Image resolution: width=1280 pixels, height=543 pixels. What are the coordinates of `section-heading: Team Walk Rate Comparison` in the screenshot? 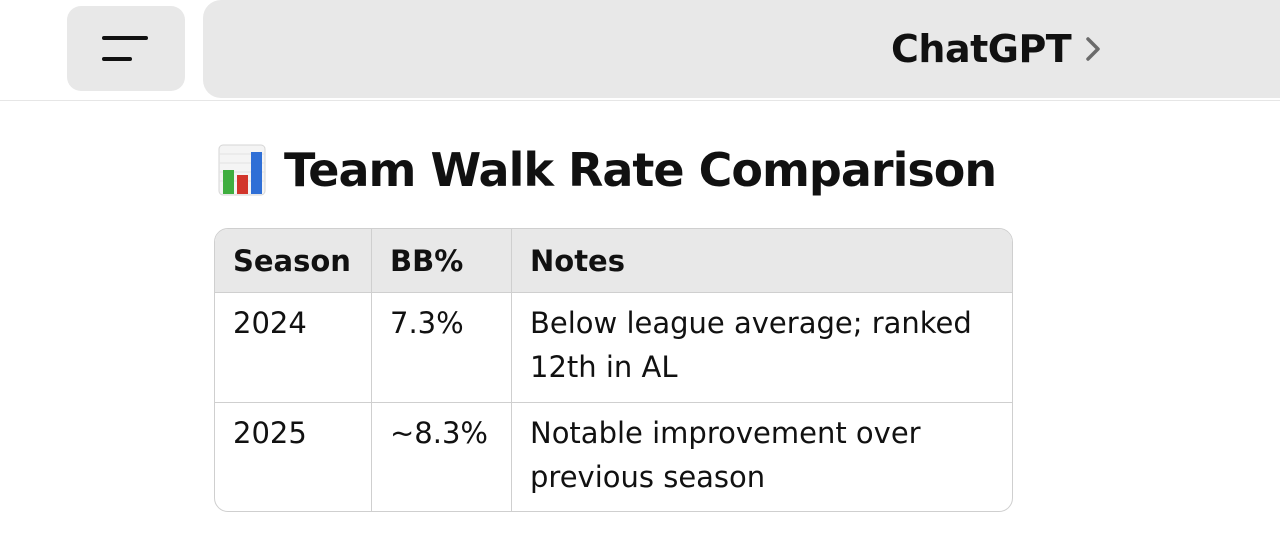 It's located at (607, 170).